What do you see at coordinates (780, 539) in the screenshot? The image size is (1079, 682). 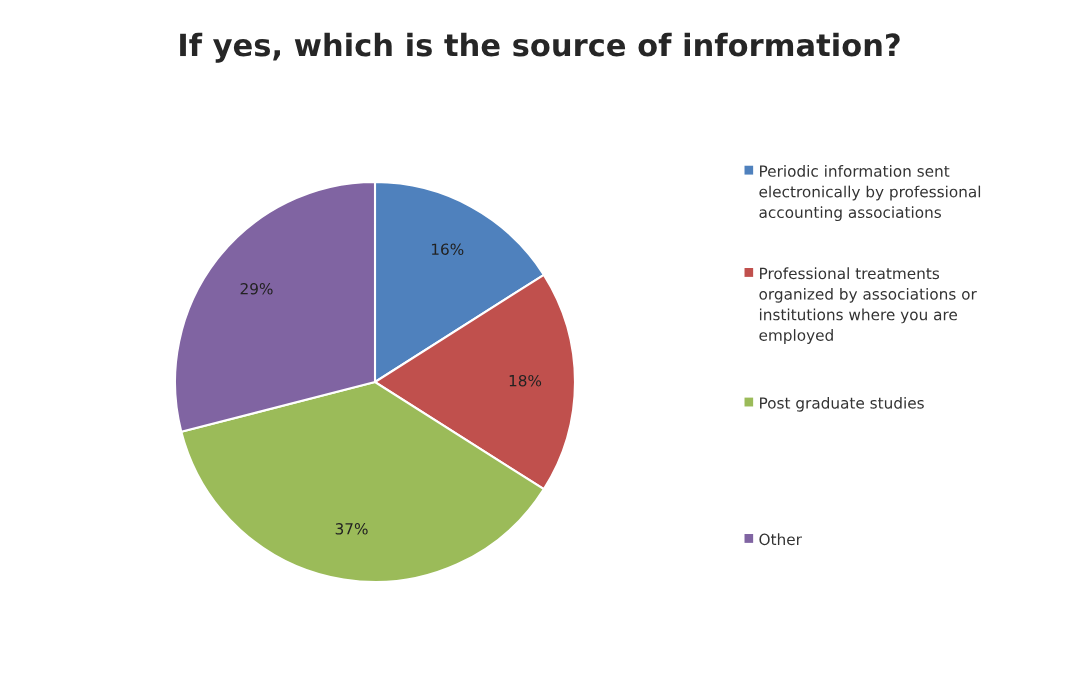 I see `legend-label: Other` at bounding box center [780, 539].